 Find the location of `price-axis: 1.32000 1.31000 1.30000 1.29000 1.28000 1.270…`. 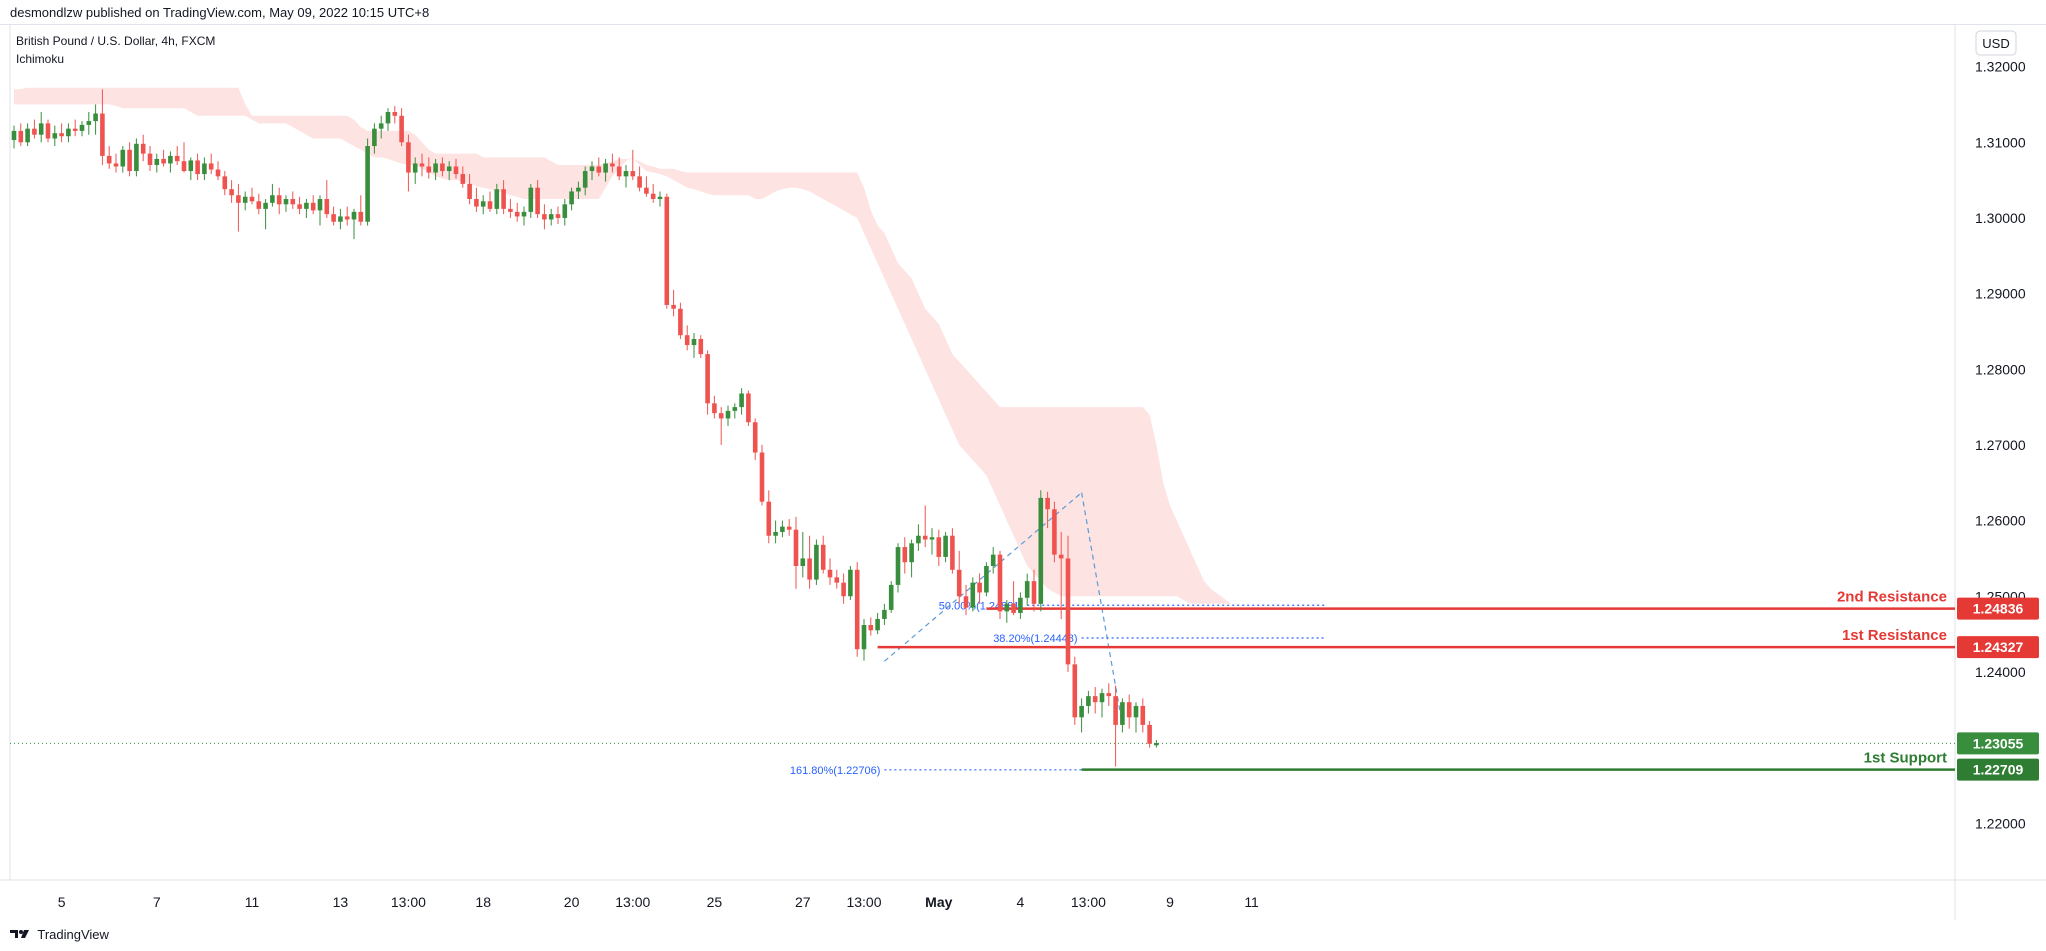

price-axis: 1.32000 1.31000 1.30000 1.29000 1.28000 1.270… is located at coordinates (1998, 445).